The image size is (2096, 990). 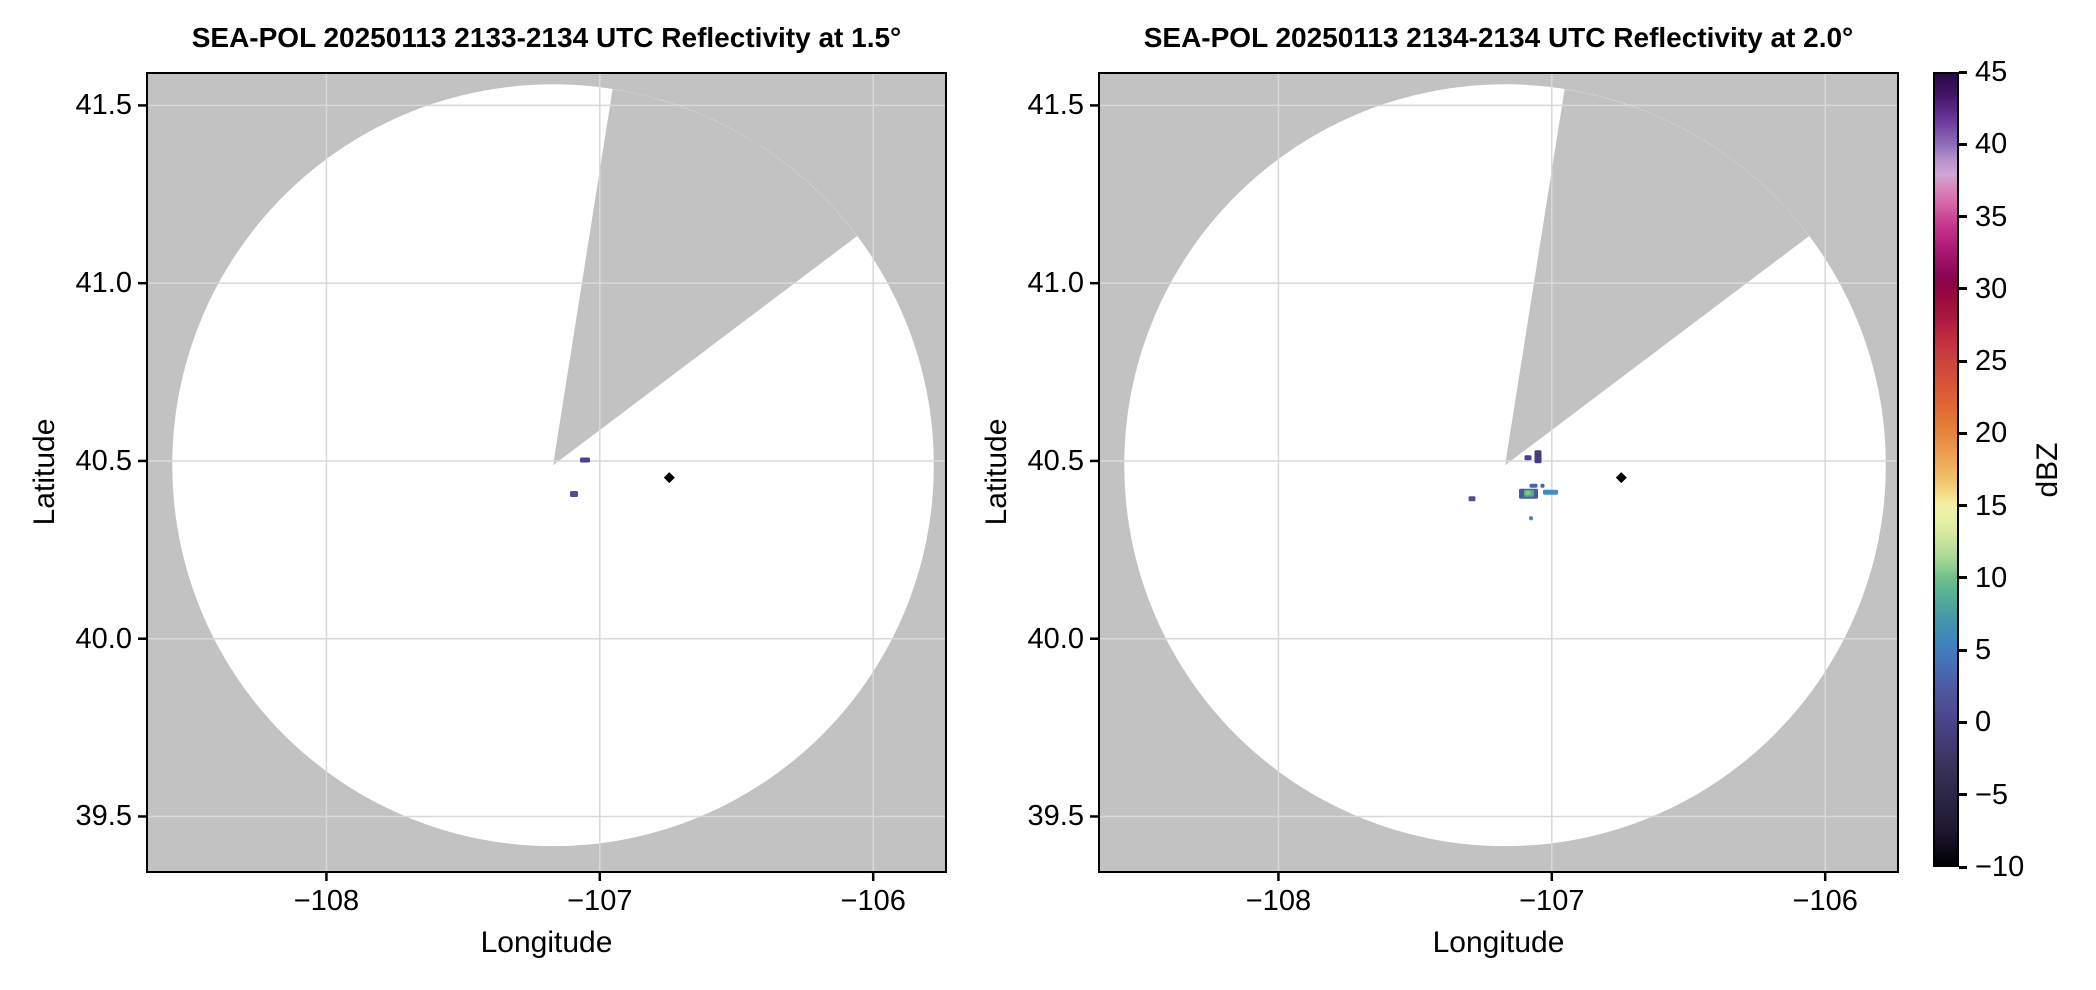 I want to click on colorbar-unit-label: dBZ, so click(x=2047, y=470).